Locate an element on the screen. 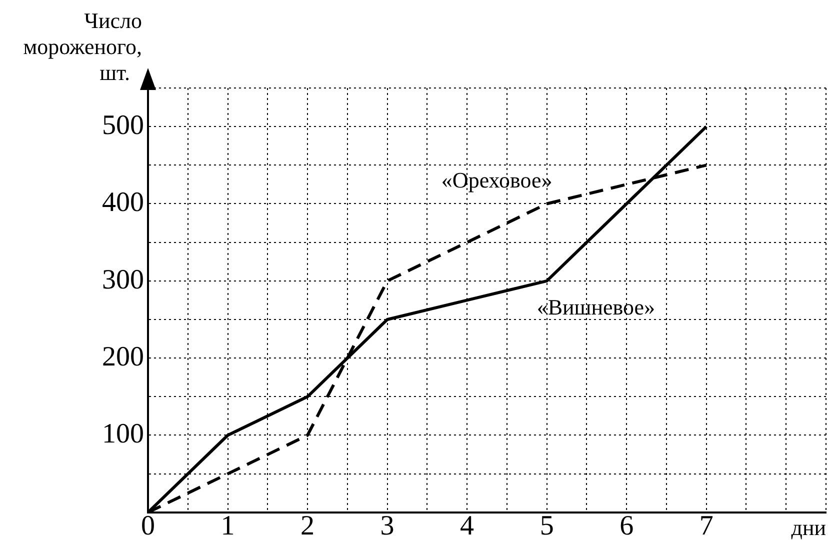  x-tick-label: 2 is located at coordinates (307, 526).